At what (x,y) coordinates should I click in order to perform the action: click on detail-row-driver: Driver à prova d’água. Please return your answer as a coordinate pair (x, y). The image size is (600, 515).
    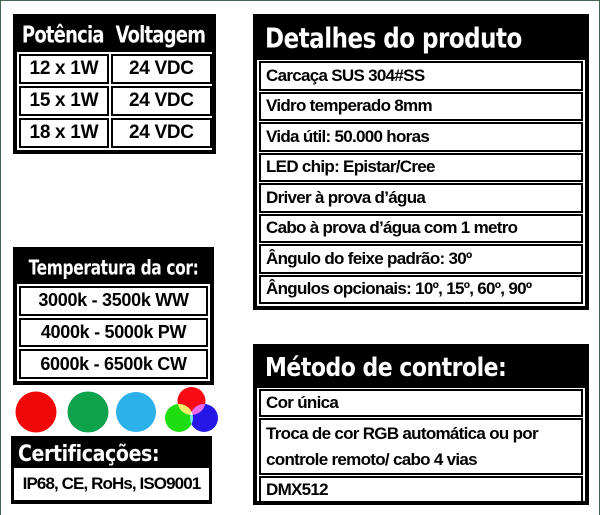
    Looking at the image, I should click on (421, 198).